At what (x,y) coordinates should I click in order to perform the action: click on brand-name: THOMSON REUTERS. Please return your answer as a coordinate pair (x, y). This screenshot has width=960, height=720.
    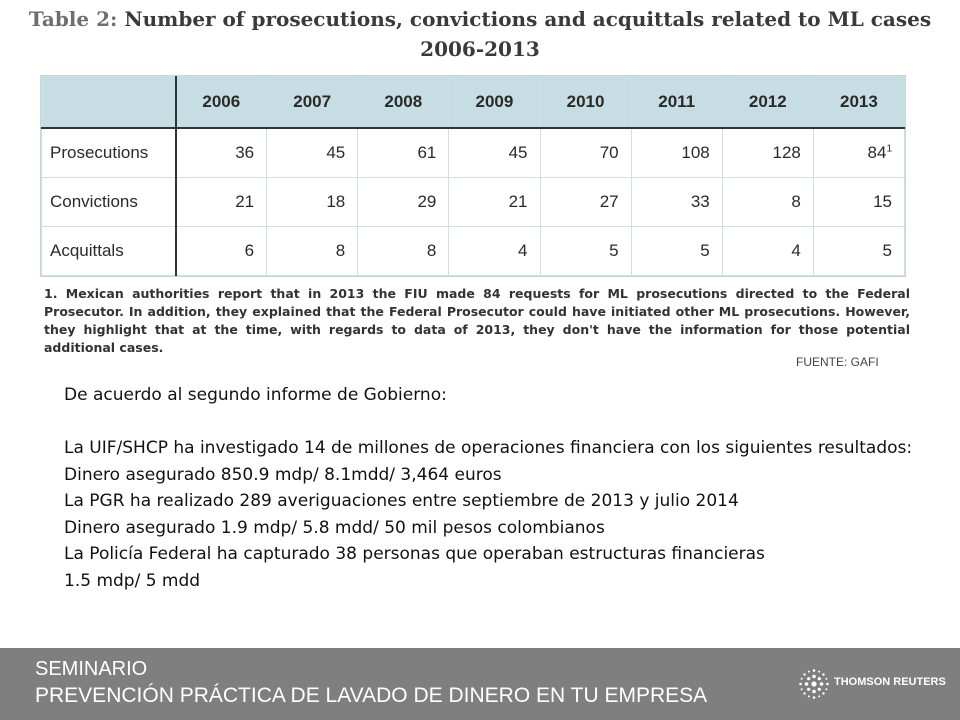
    Looking at the image, I should click on (890, 682).